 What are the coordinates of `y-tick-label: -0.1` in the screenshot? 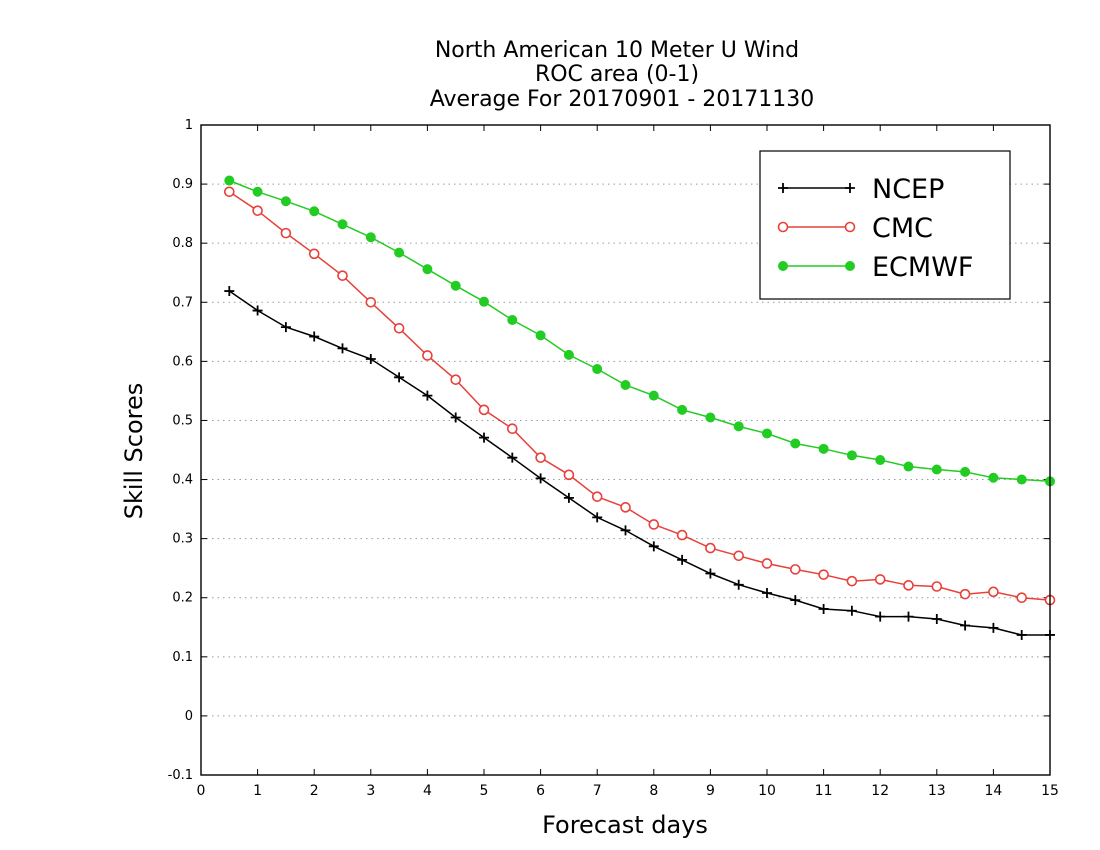 It's located at (180, 775).